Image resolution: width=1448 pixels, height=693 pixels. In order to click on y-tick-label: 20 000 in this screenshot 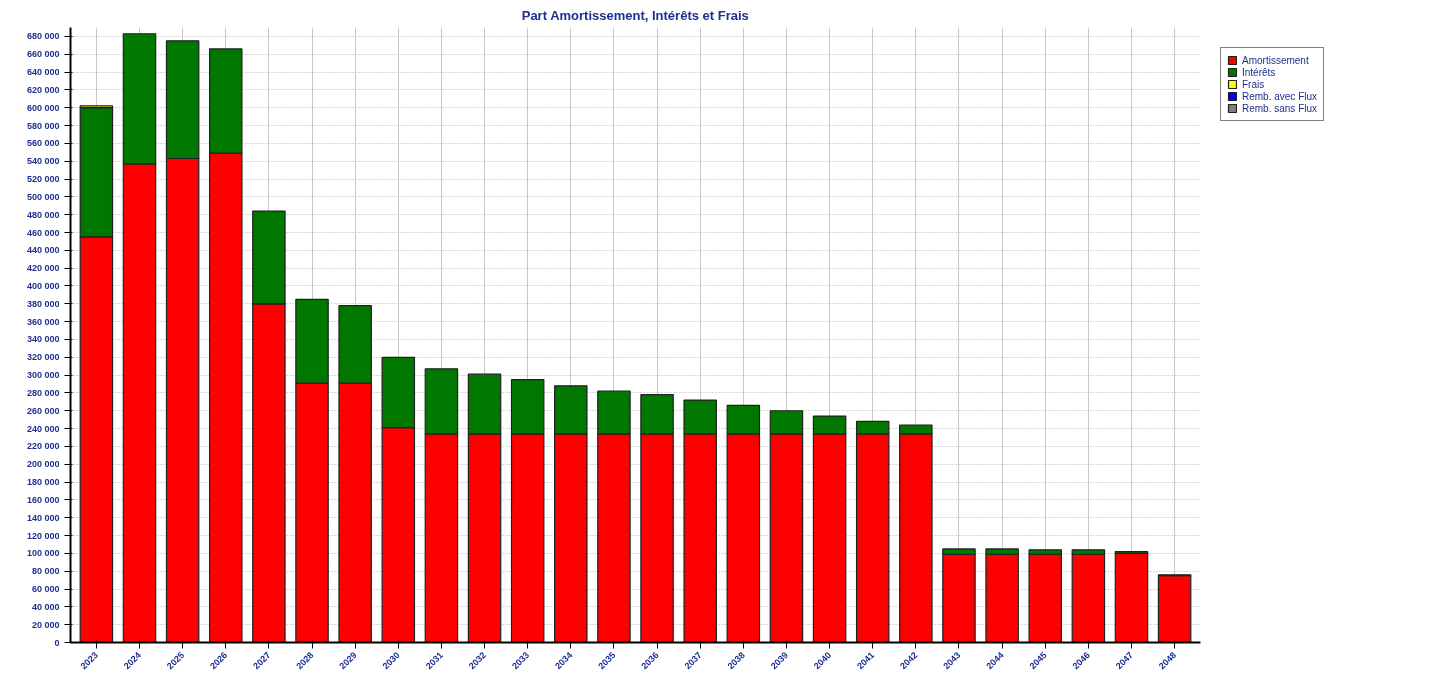, I will do `click(45, 624)`.